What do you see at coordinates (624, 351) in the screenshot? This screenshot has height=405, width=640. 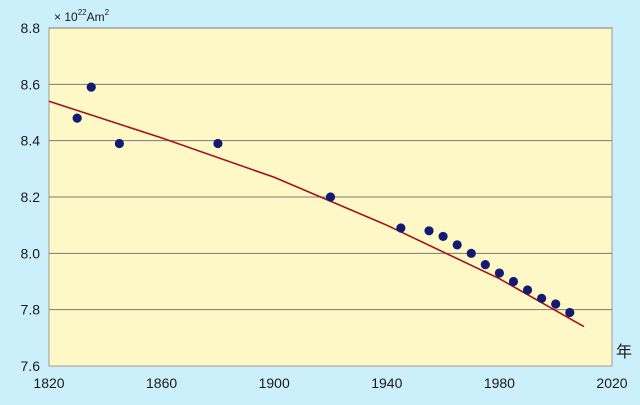 I see `x-axis-label: 年` at bounding box center [624, 351].